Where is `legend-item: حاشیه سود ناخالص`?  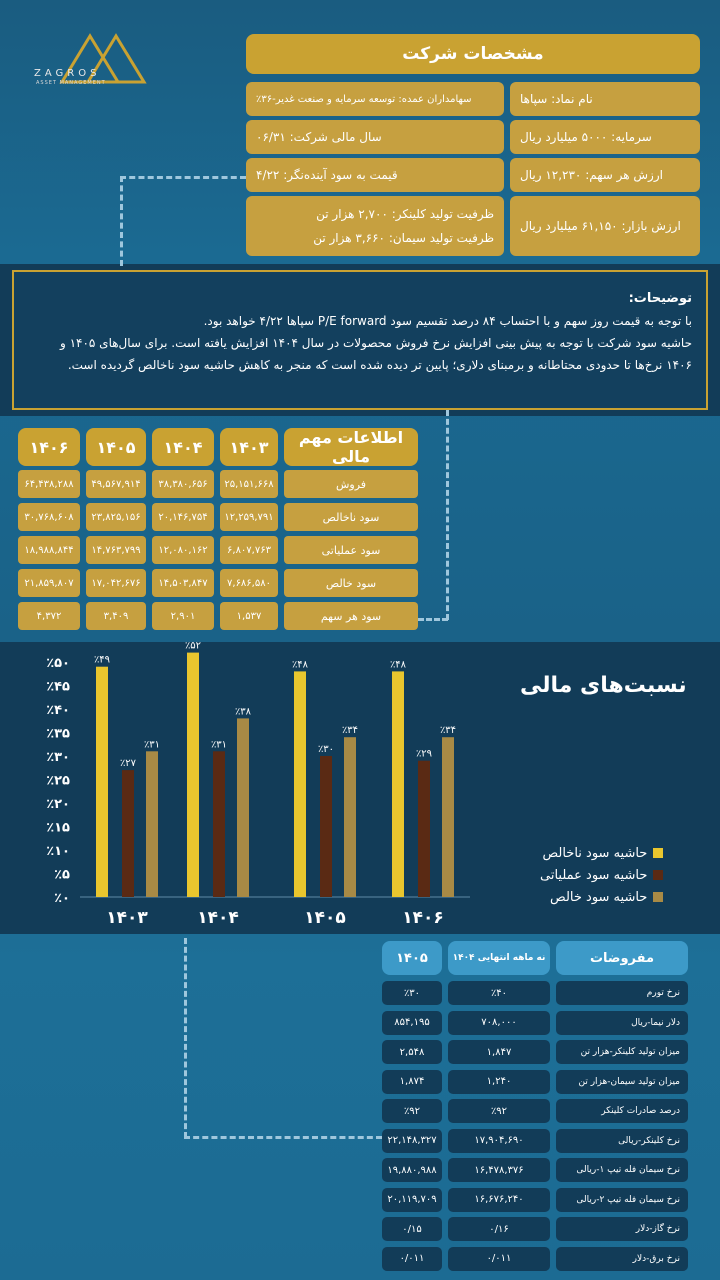 legend-item: حاشیه سود ناخالص is located at coordinates (602, 853).